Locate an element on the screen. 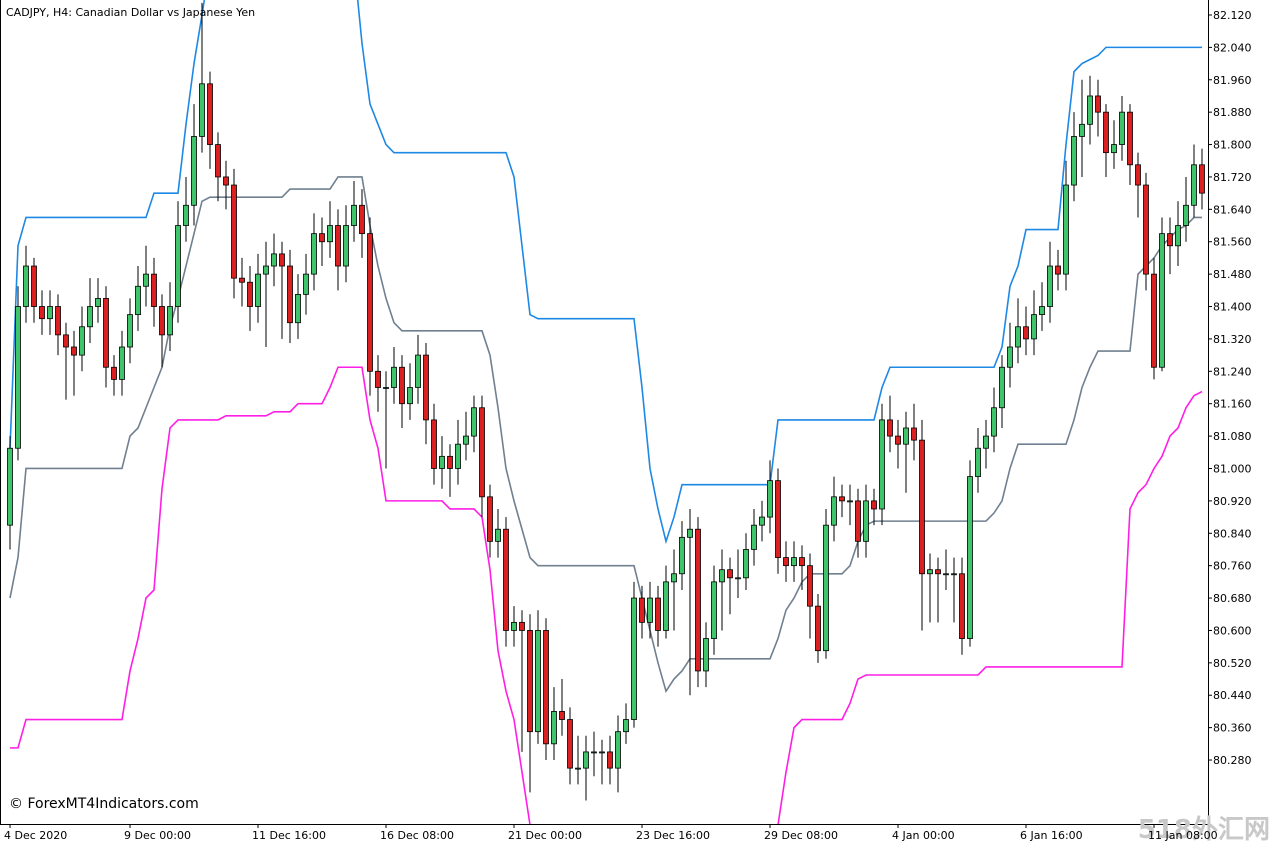 The height and width of the screenshot is (848, 1275). y-tick-label: 81.160 is located at coordinates (1232, 404).